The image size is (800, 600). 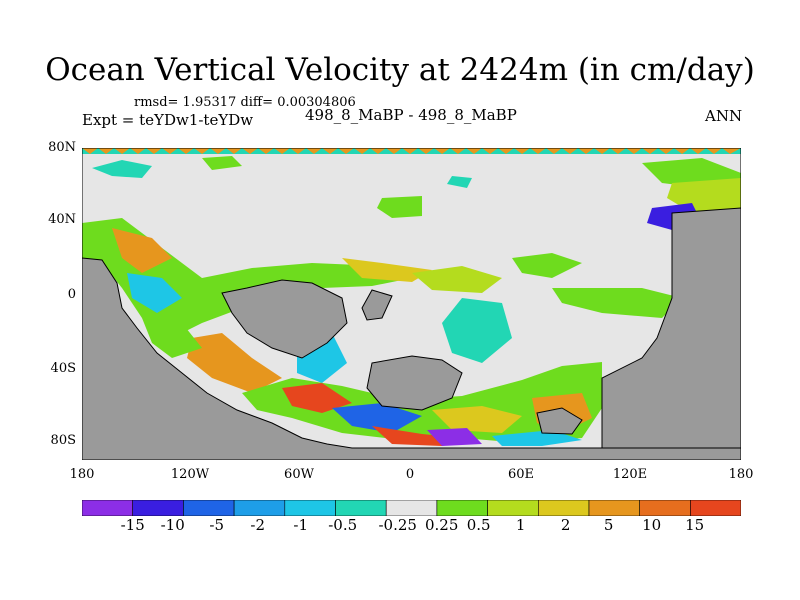 What do you see at coordinates (63, 440) in the screenshot?
I see `lat-label-80s: 80S` at bounding box center [63, 440].